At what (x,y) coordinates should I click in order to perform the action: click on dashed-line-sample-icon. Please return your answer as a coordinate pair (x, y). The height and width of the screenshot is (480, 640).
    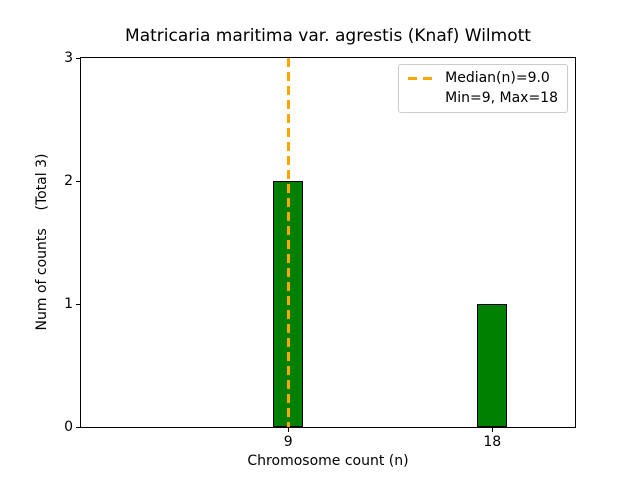
    Looking at the image, I should click on (422, 78).